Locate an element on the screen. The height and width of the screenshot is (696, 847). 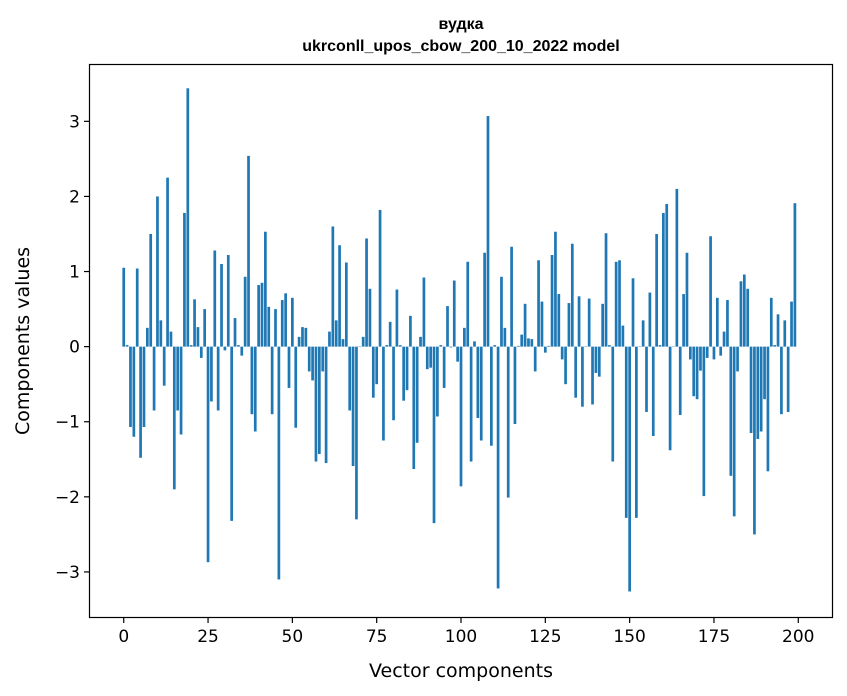
y-tick-label: −2 is located at coordinates (67, 498).